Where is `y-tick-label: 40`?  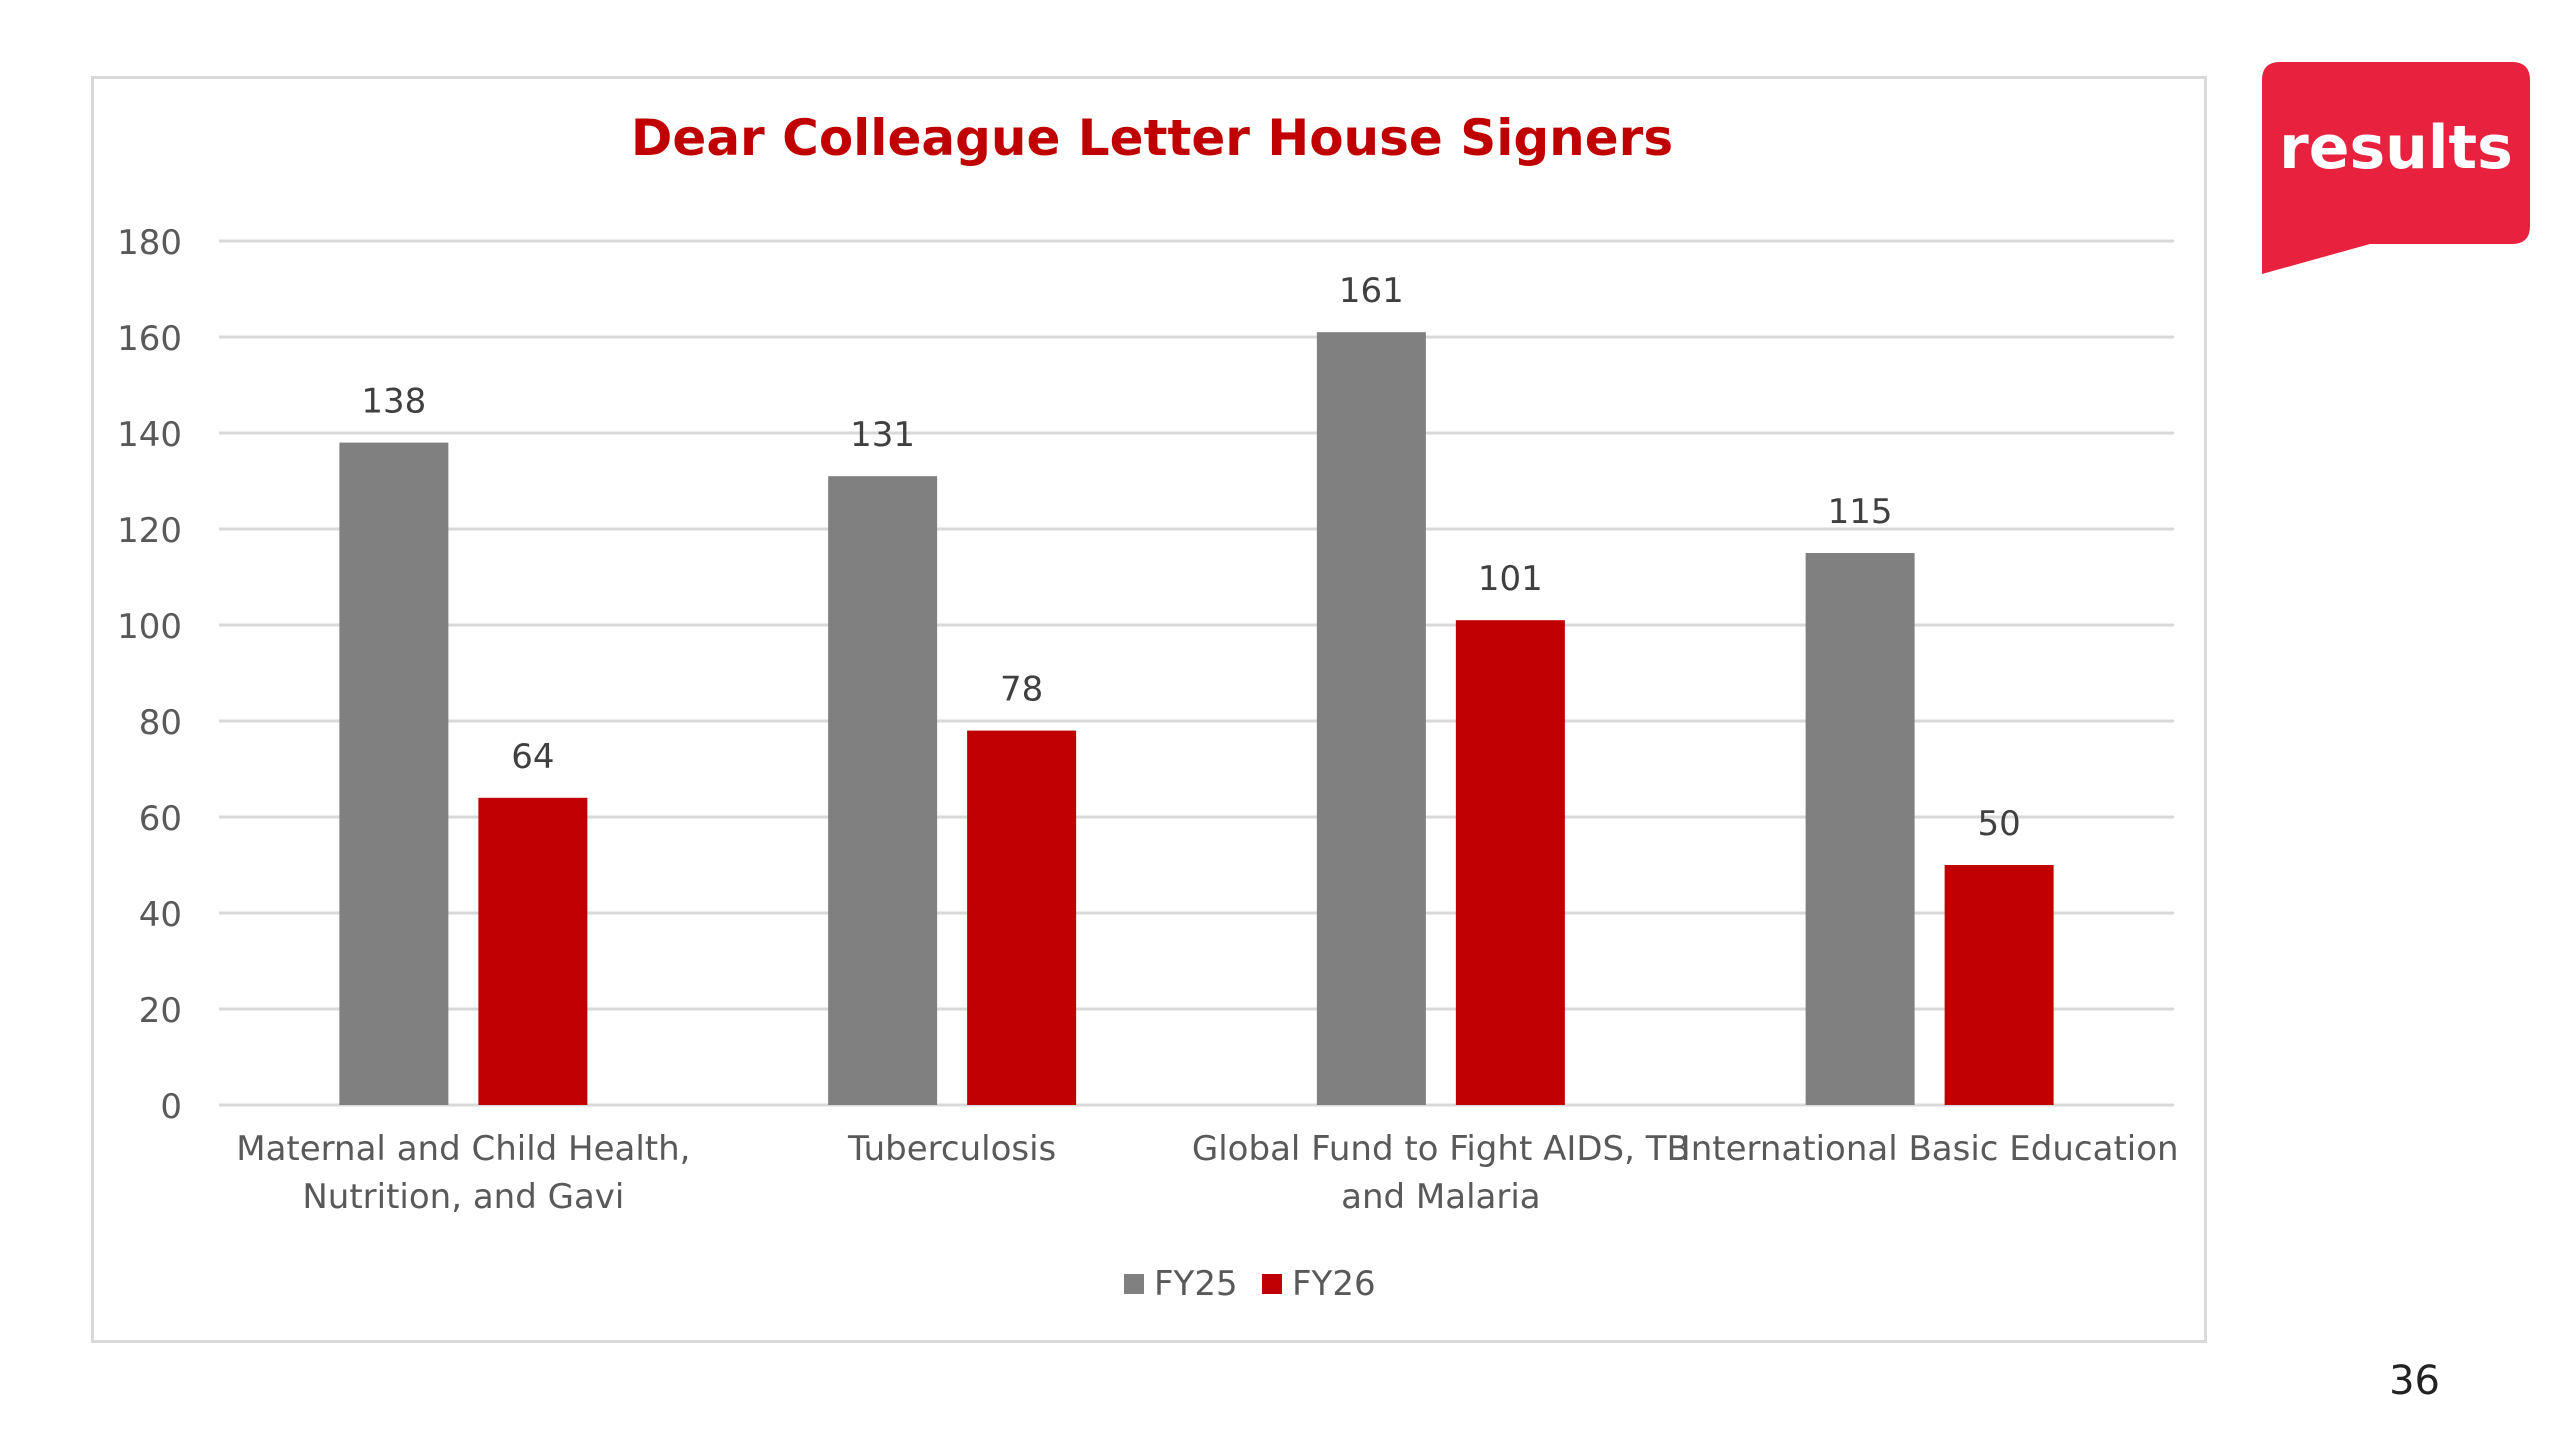 y-tick-label: 40 is located at coordinates (160, 915).